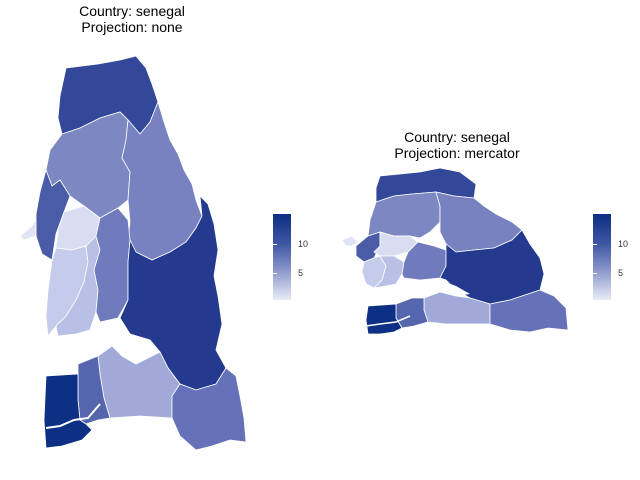 The image size is (640, 480). Describe the element at coordinates (388, 272) in the screenshot. I see `region-kaolack` at that location.